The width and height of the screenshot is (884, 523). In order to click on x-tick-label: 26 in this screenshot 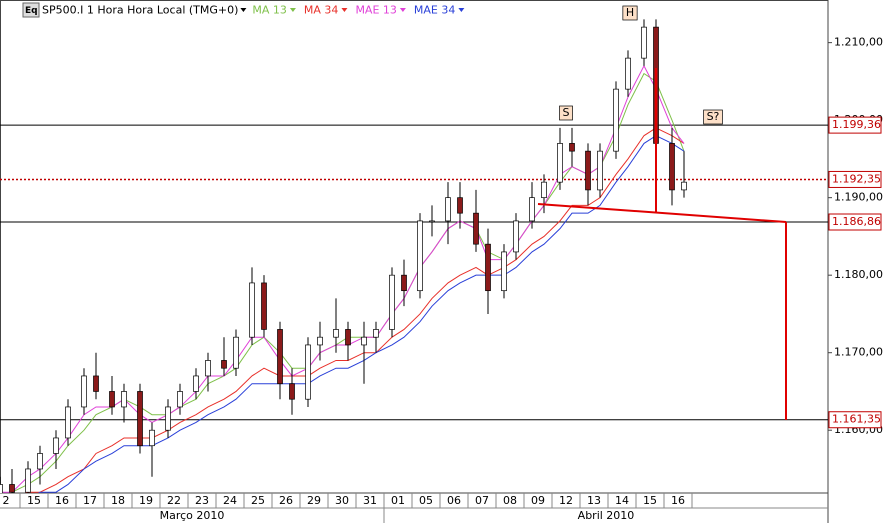, I will do `click(286, 500)`.